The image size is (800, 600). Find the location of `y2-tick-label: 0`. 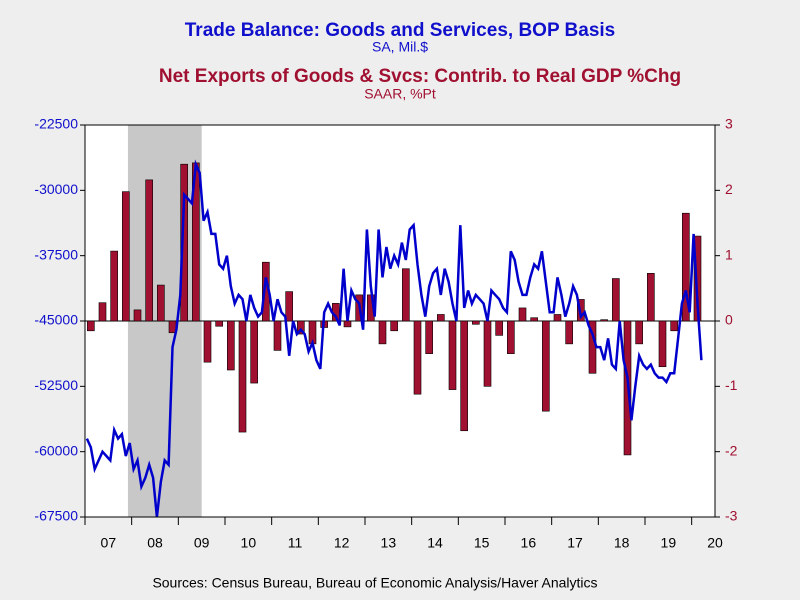

y2-tick-label: 0 is located at coordinates (729, 320).